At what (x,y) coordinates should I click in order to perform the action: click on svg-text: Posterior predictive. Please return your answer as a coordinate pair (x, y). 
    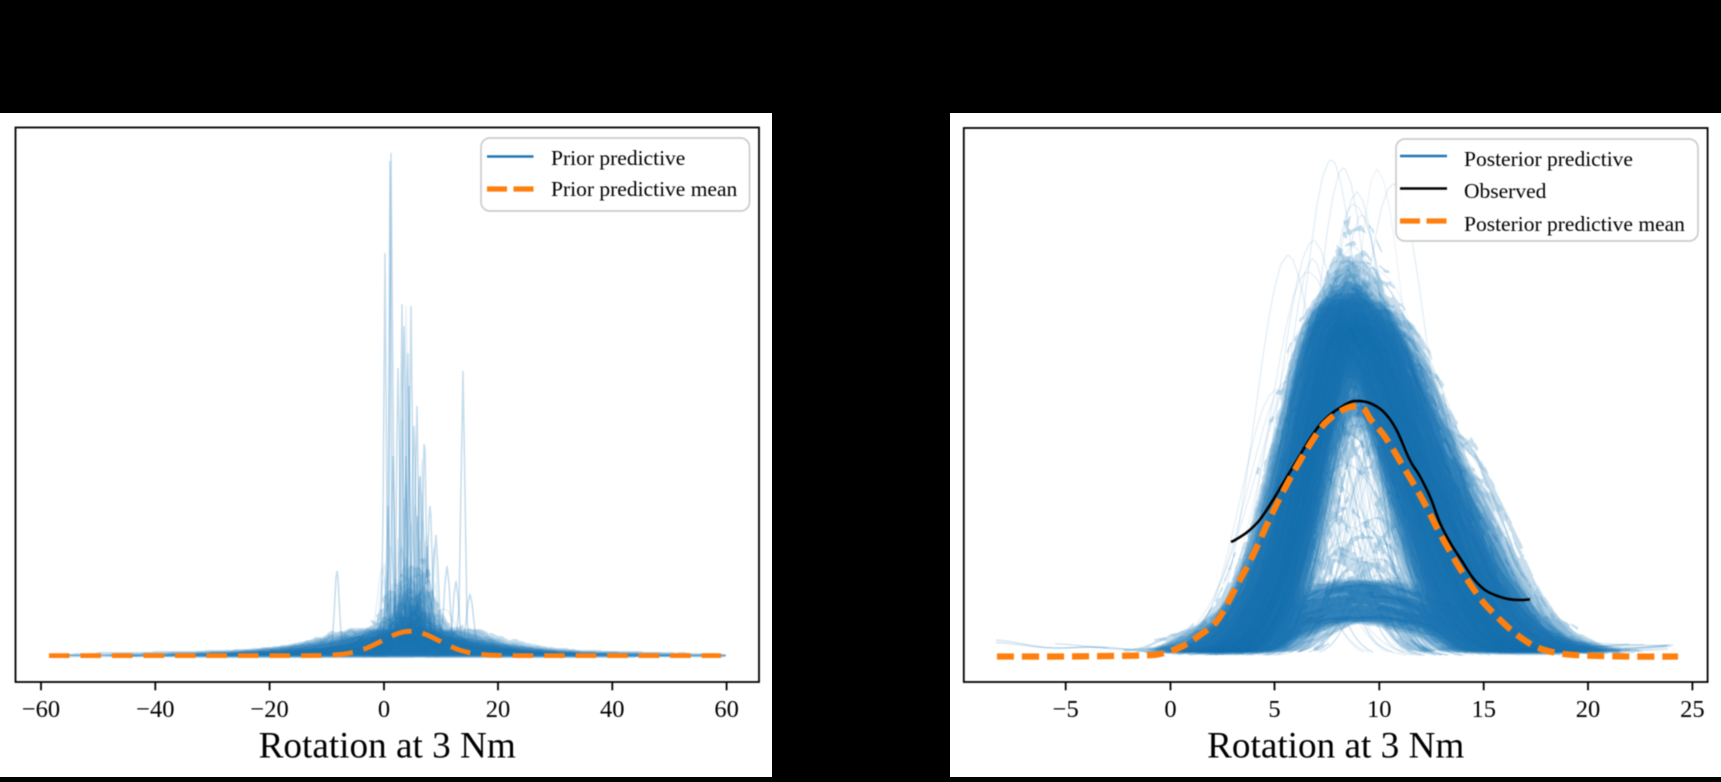
    Looking at the image, I should click on (1548, 159).